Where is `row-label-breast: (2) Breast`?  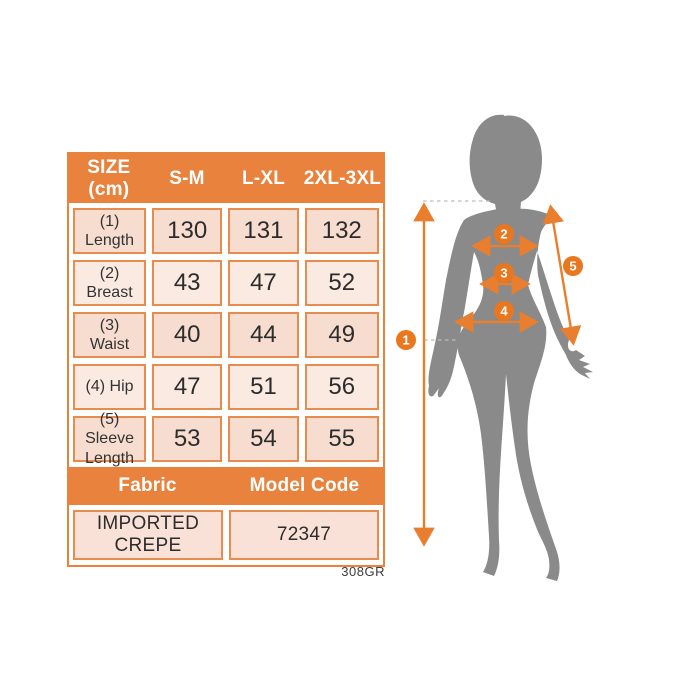
row-label-breast: (2) Breast is located at coordinates (110, 283).